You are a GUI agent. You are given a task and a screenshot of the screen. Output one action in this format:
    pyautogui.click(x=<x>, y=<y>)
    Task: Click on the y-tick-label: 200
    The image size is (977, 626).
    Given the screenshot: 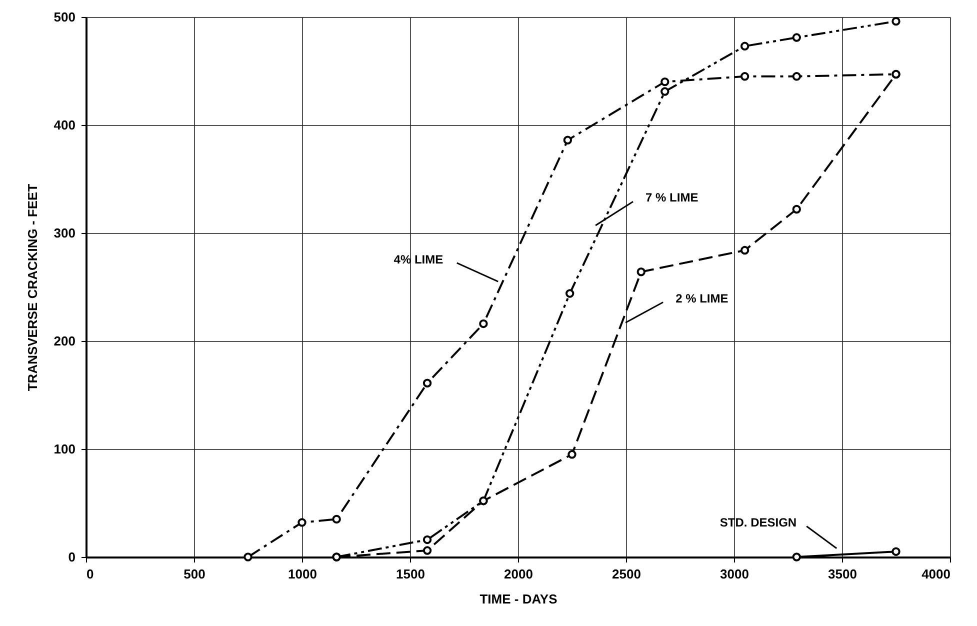 What is the action you would take?
    pyautogui.click(x=65, y=341)
    